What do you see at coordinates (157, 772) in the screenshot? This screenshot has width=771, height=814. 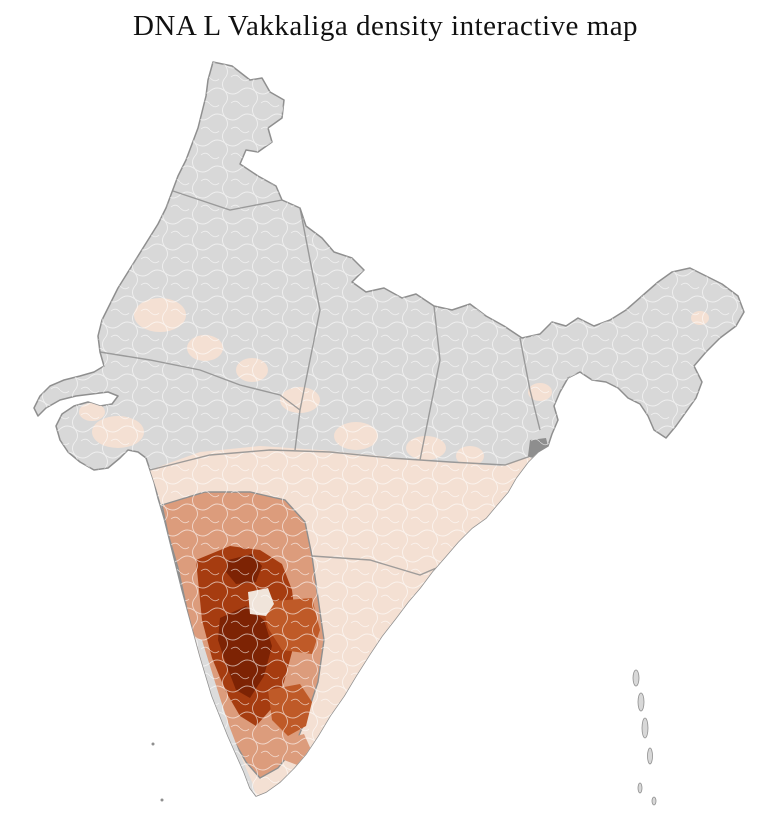 I see `lakshadweep-islands` at bounding box center [157, 772].